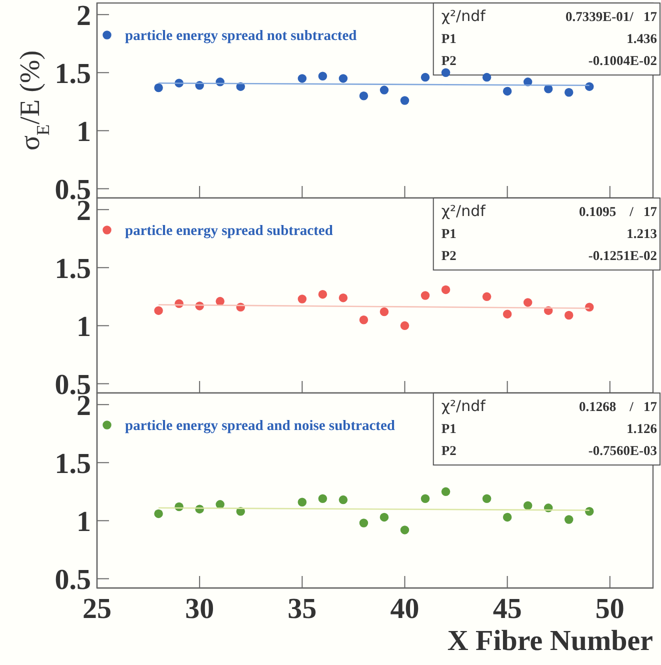  Describe the element at coordinates (405, 609) in the screenshot. I see `x-tick-label: 40` at that location.